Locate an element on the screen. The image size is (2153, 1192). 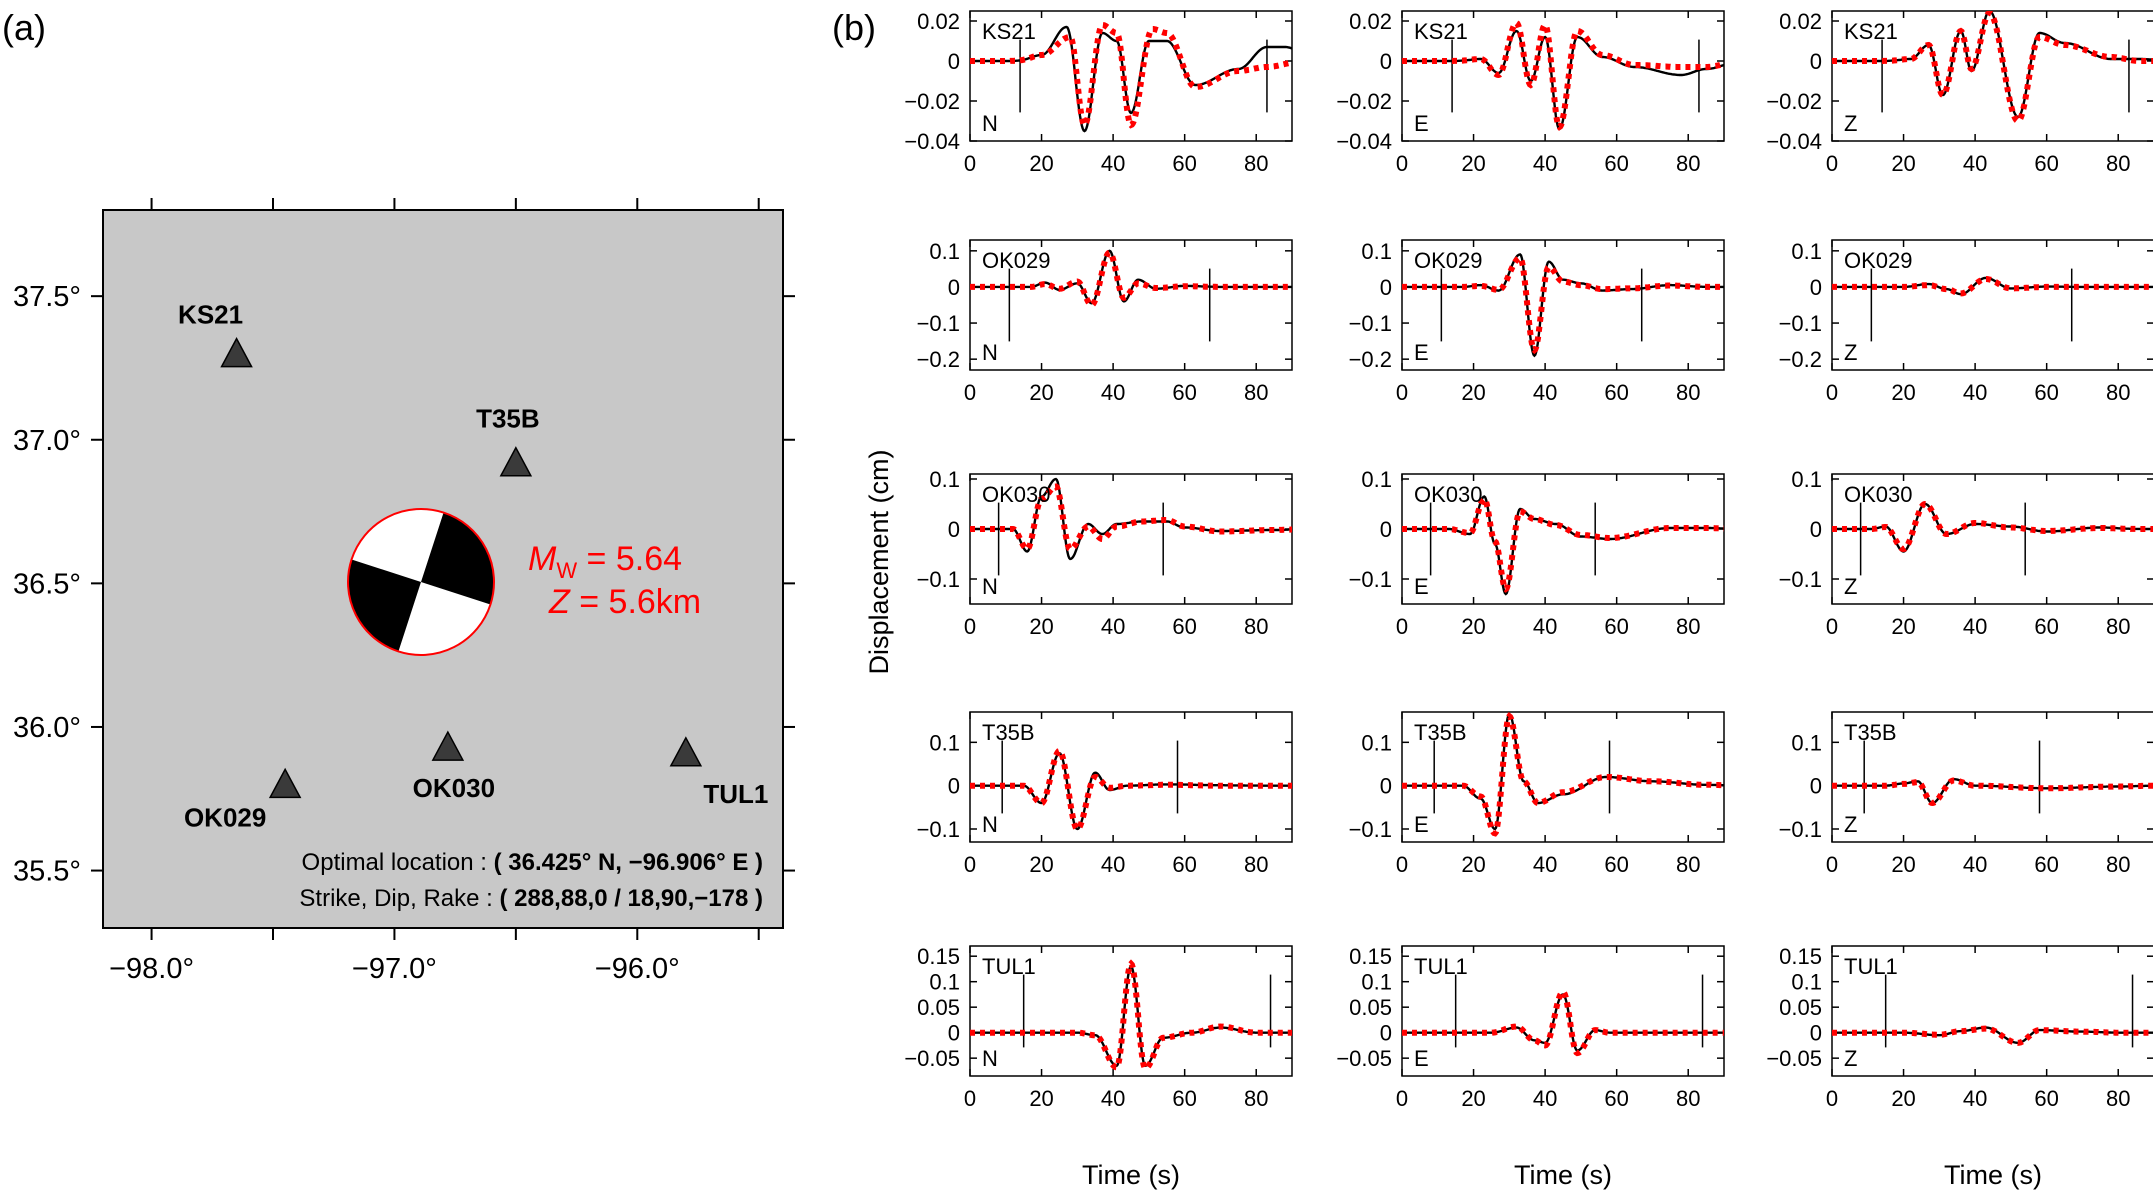
y-tick-label: 0.05 is located at coordinates (938, 1007).